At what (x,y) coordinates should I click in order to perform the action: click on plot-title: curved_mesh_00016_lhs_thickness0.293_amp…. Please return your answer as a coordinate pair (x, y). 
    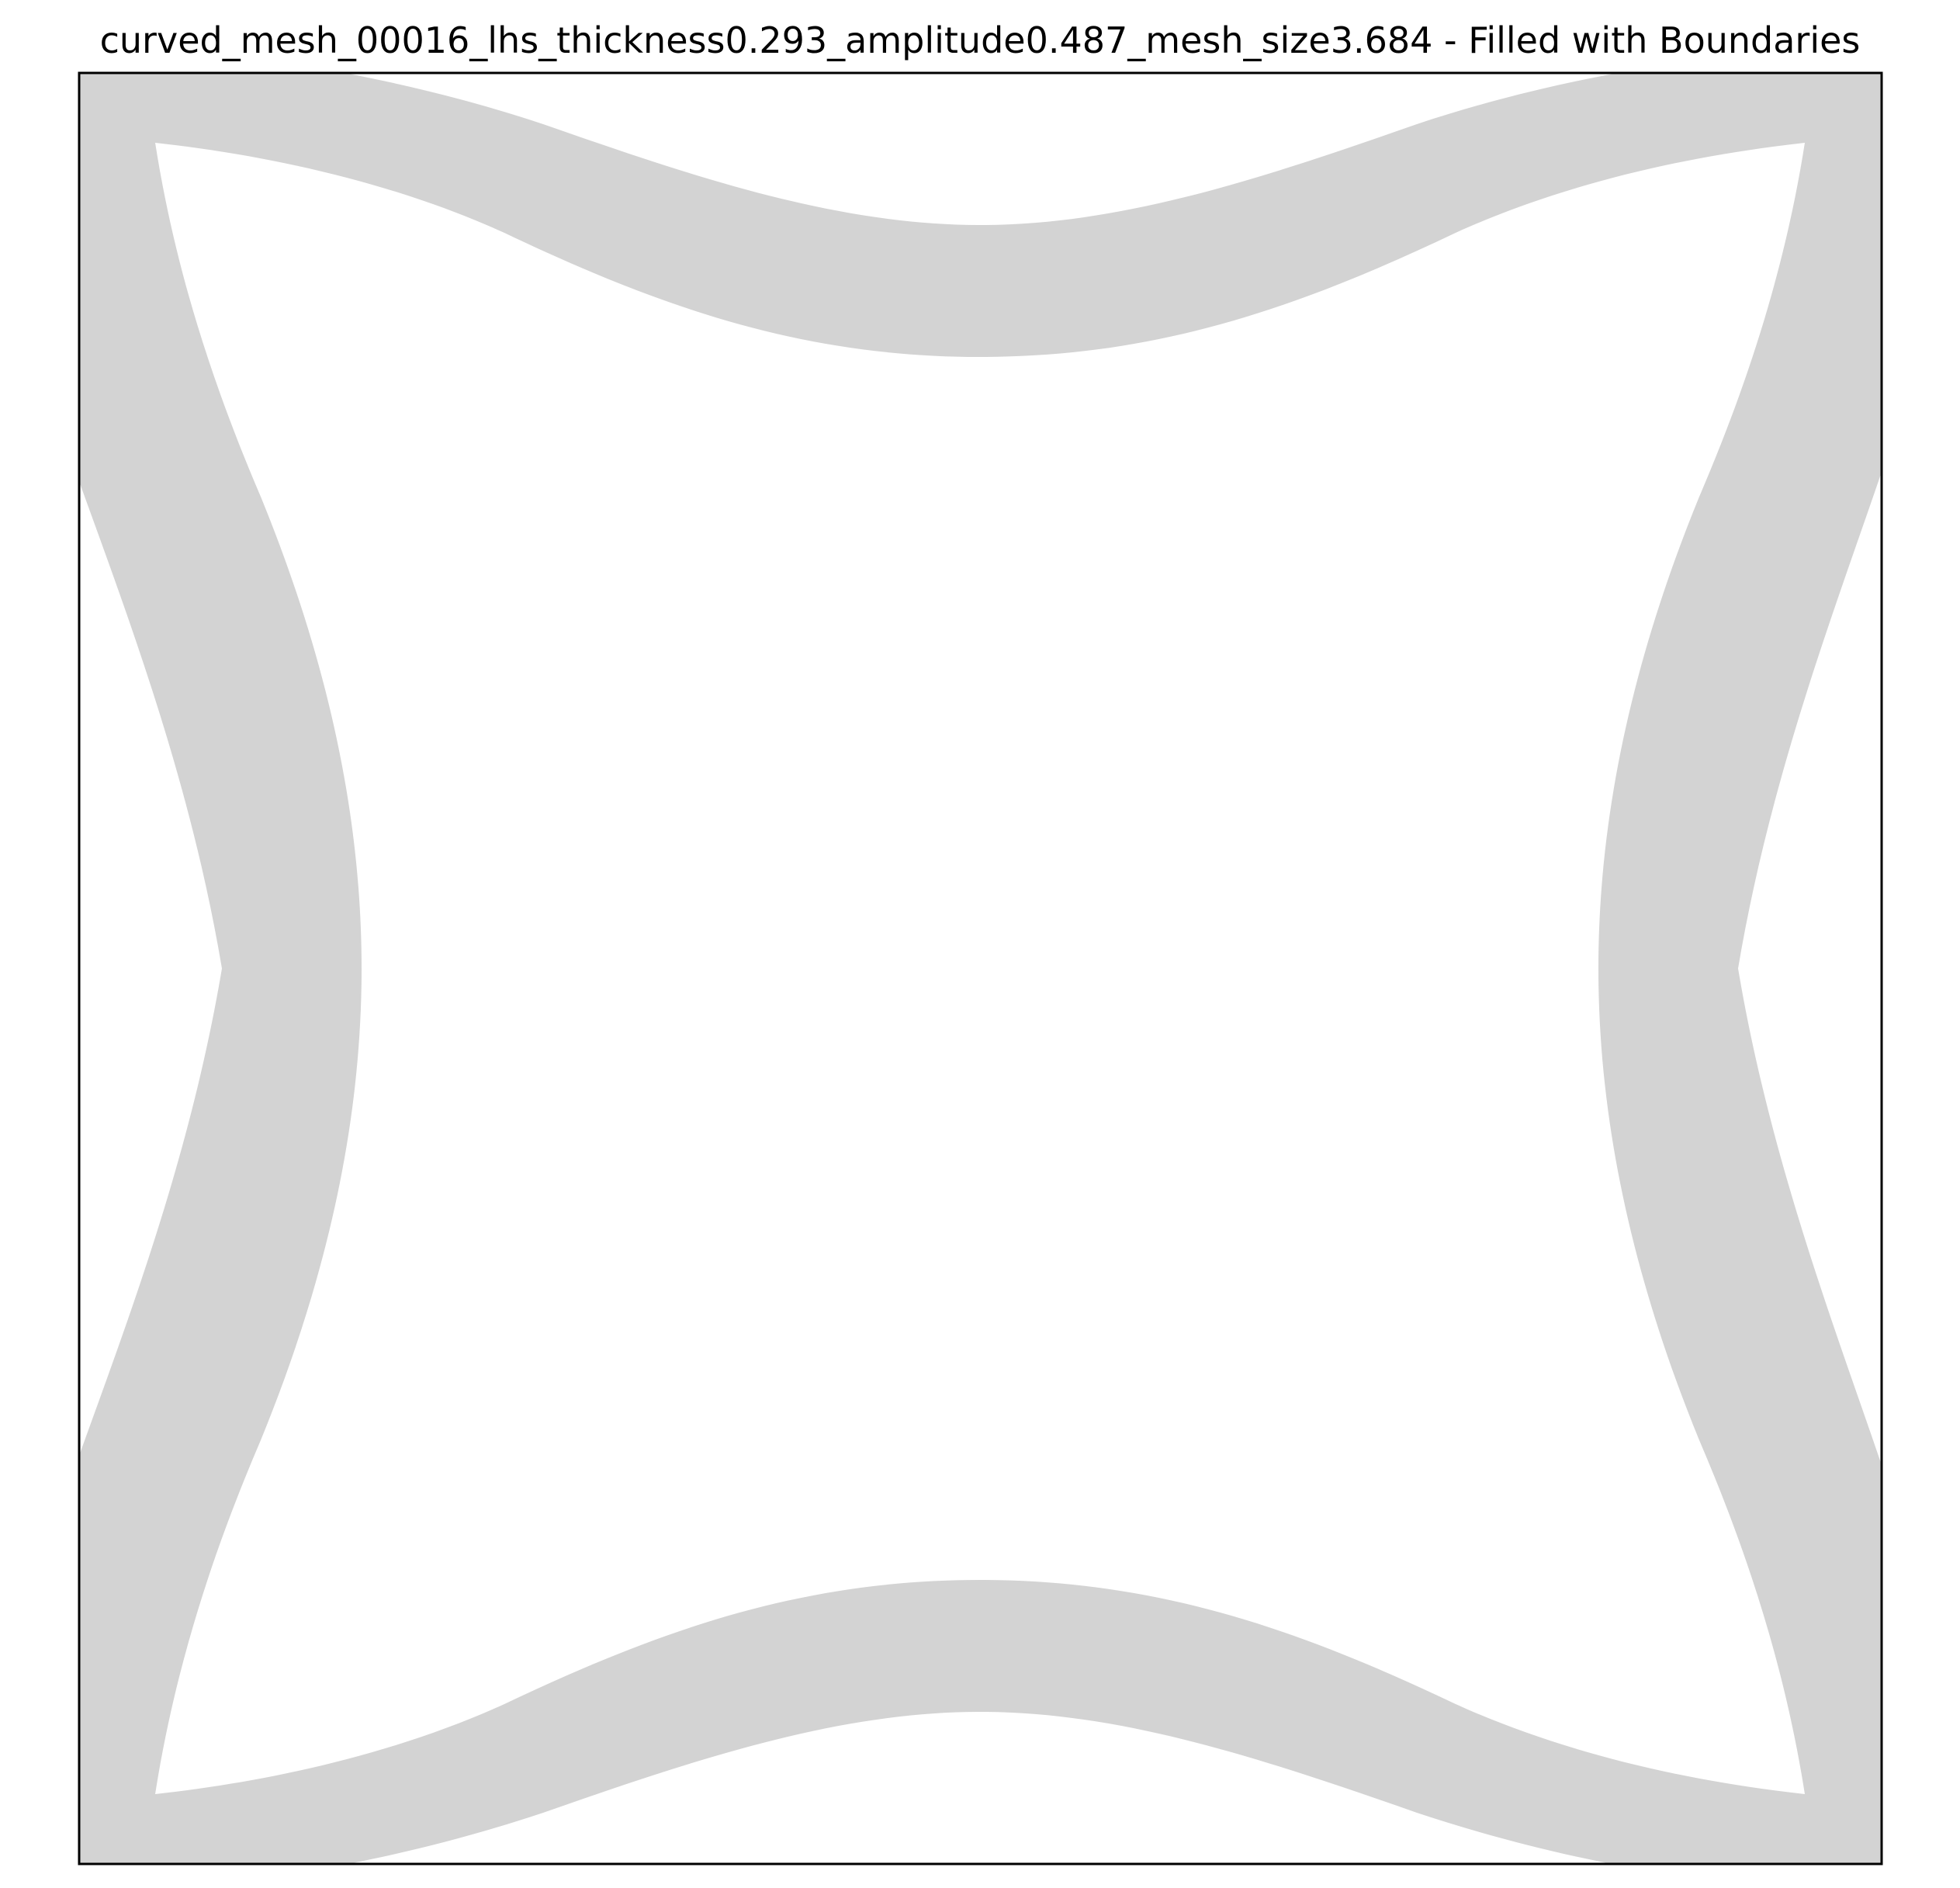
    Looking at the image, I should click on (980, 40).